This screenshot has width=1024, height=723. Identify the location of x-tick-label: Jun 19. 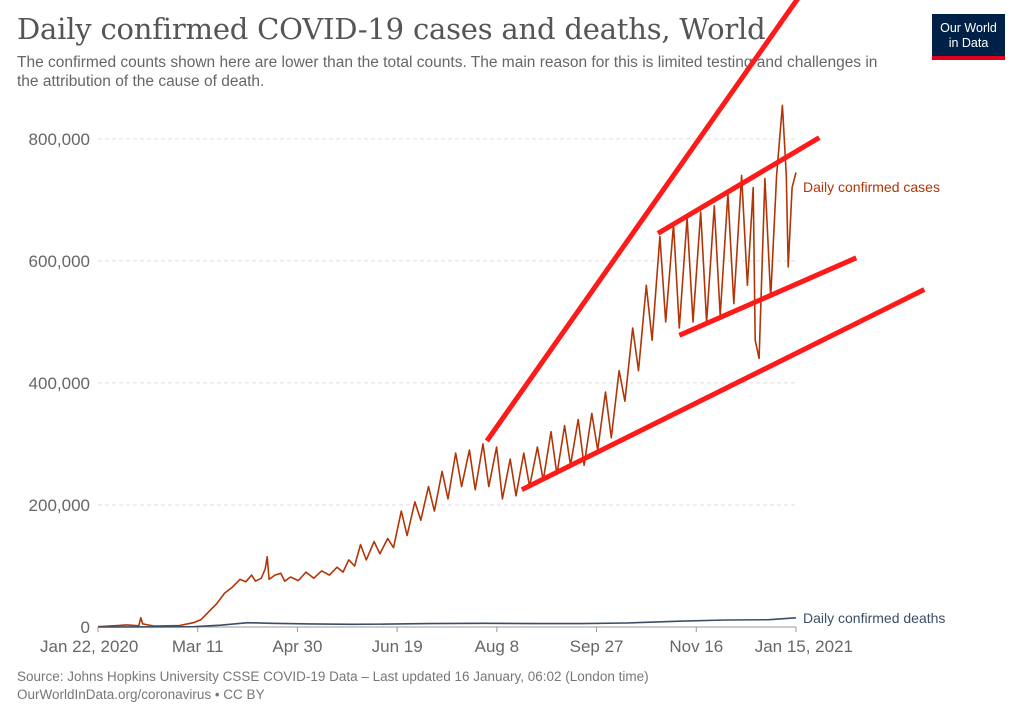
(397, 646).